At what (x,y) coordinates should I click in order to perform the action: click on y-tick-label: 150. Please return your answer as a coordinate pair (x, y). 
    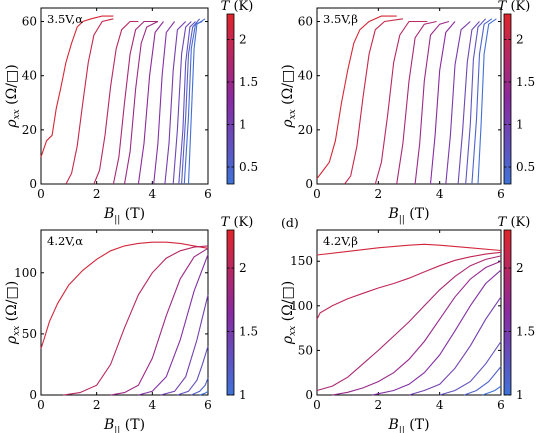
    Looking at the image, I should click on (301, 261).